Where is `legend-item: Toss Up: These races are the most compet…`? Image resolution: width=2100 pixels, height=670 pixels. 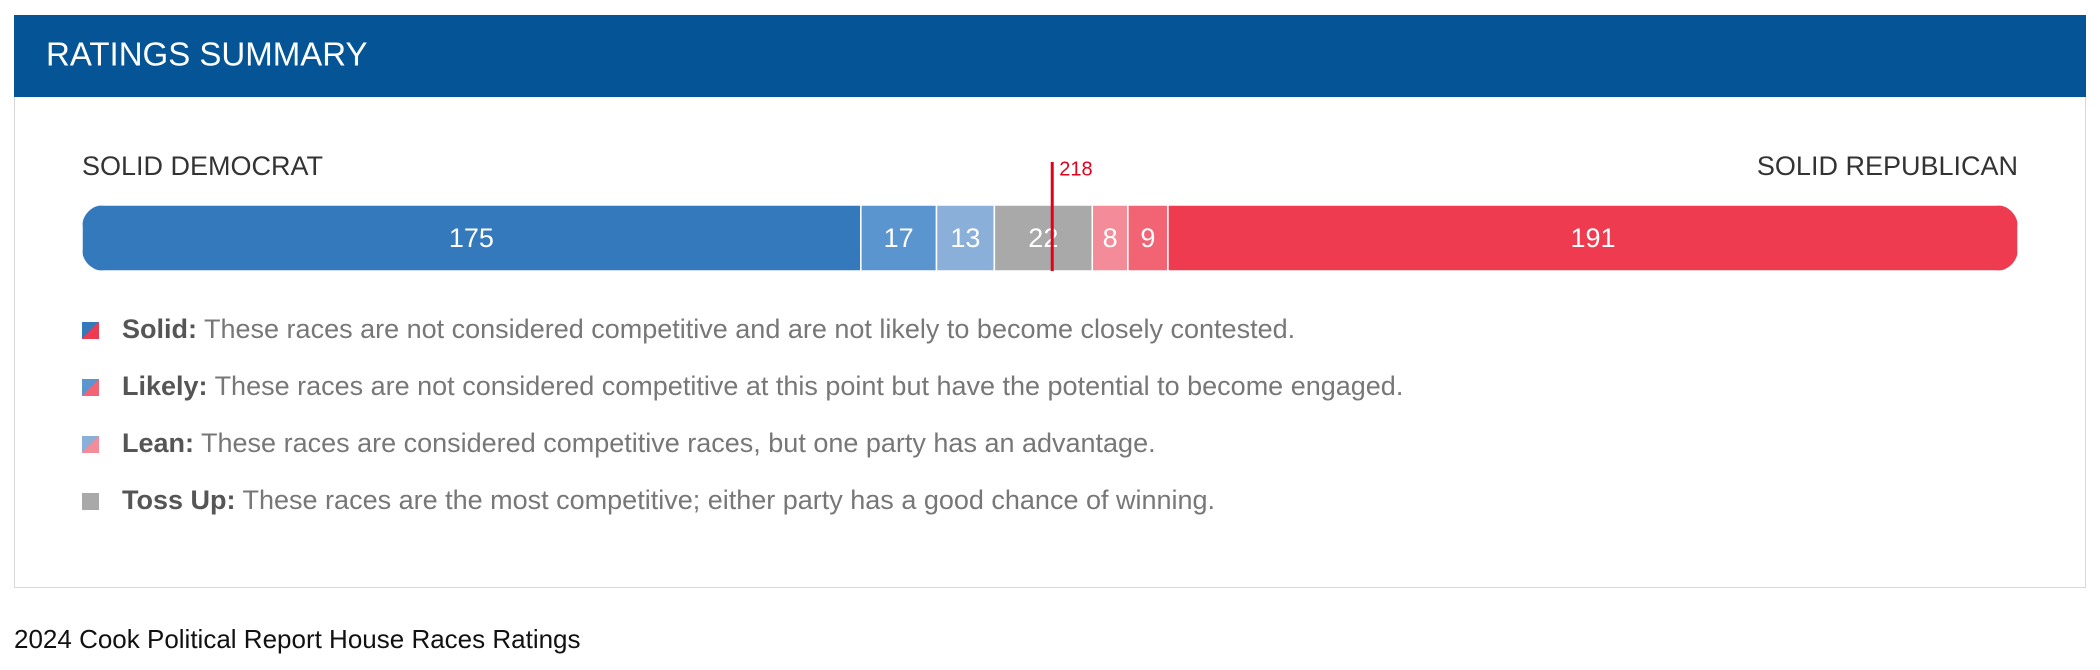
legend-item: Toss Up: These races are the most compet… is located at coordinates (668, 500).